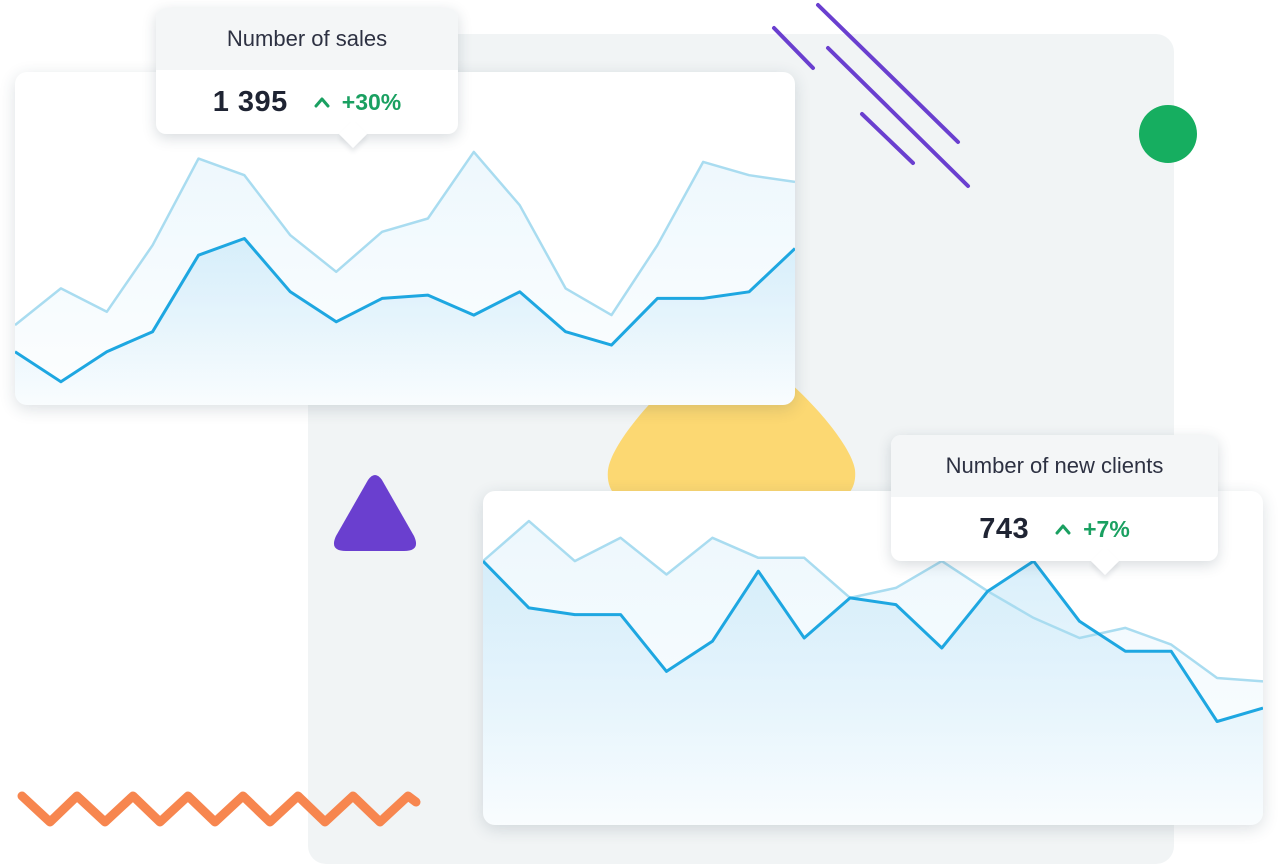 The width and height of the screenshot is (1278, 865). Describe the element at coordinates (1004, 528) in the screenshot. I see `clients-value: 743` at that location.